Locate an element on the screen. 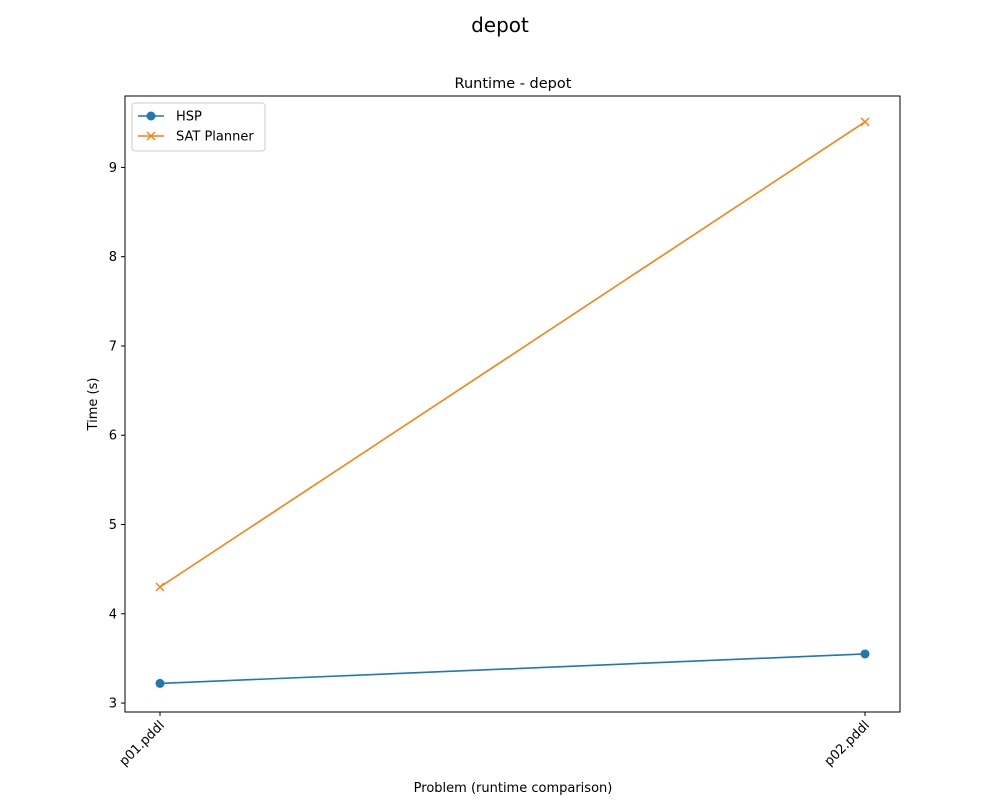 Image resolution: width=1000 pixels, height=800 pixels. y-tick-label: 3 is located at coordinates (113, 704).